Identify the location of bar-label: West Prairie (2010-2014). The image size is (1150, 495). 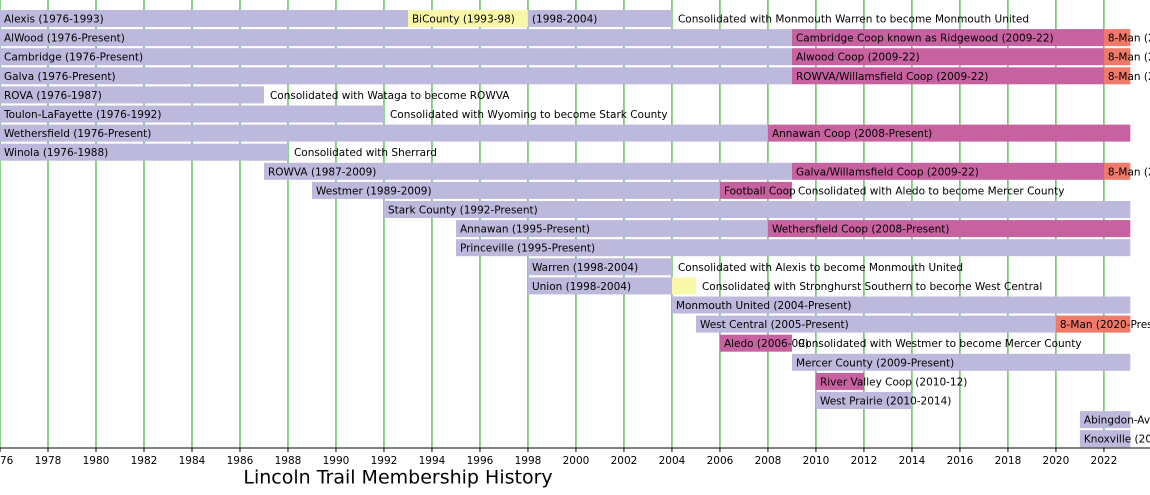
(885, 402).